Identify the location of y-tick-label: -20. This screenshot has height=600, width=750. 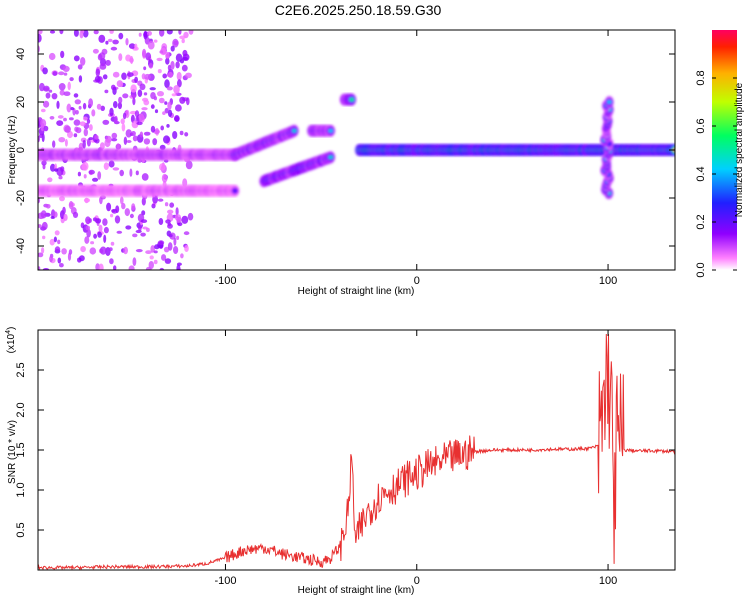
(21, 198).